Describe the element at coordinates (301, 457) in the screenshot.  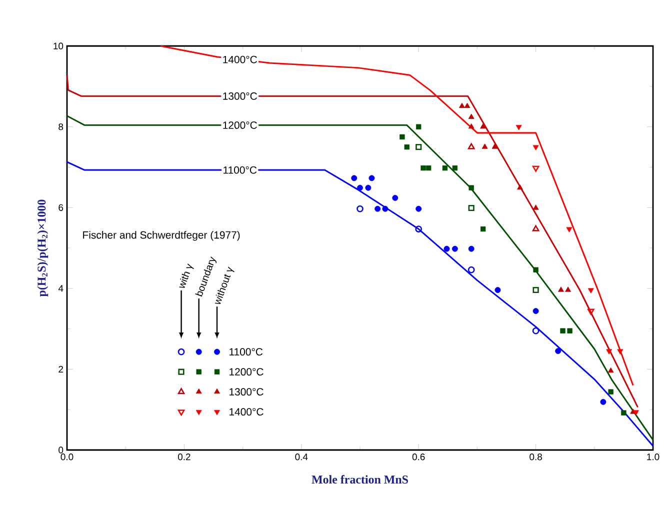
I see `x-tick-label: 0.4` at that location.